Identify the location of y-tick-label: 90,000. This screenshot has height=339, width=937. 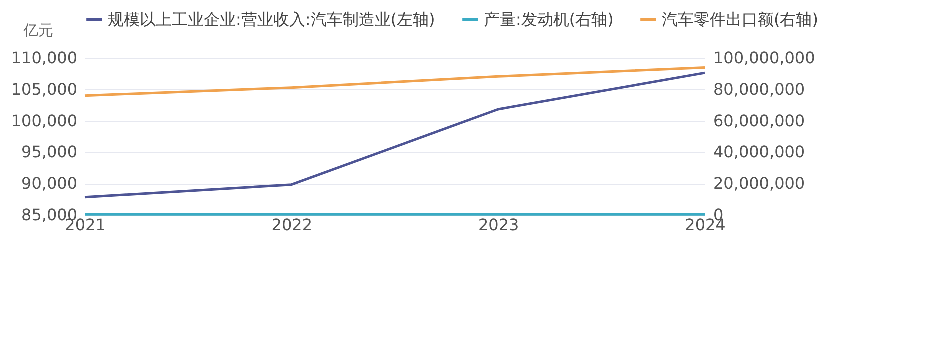
(50, 184).